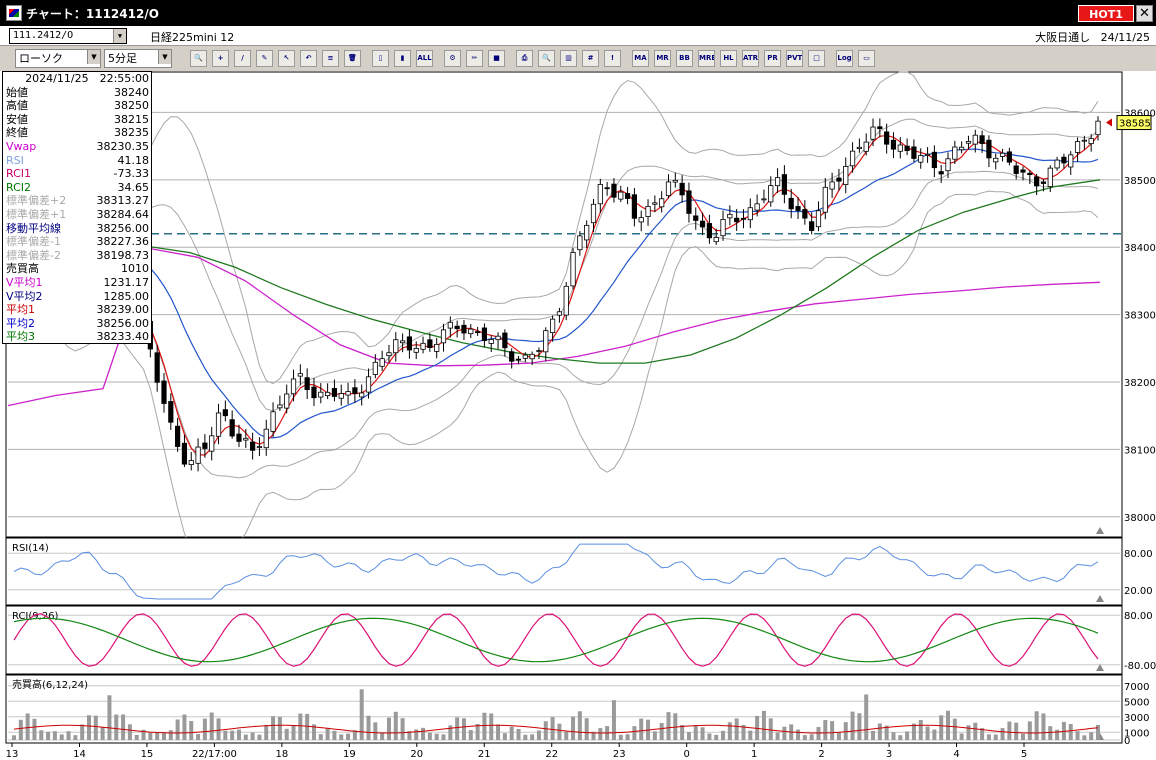 Image resolution: width=1156 pixels, height=760 pixels. I want to click on hot-button: HOT1, so click(1106, 13).